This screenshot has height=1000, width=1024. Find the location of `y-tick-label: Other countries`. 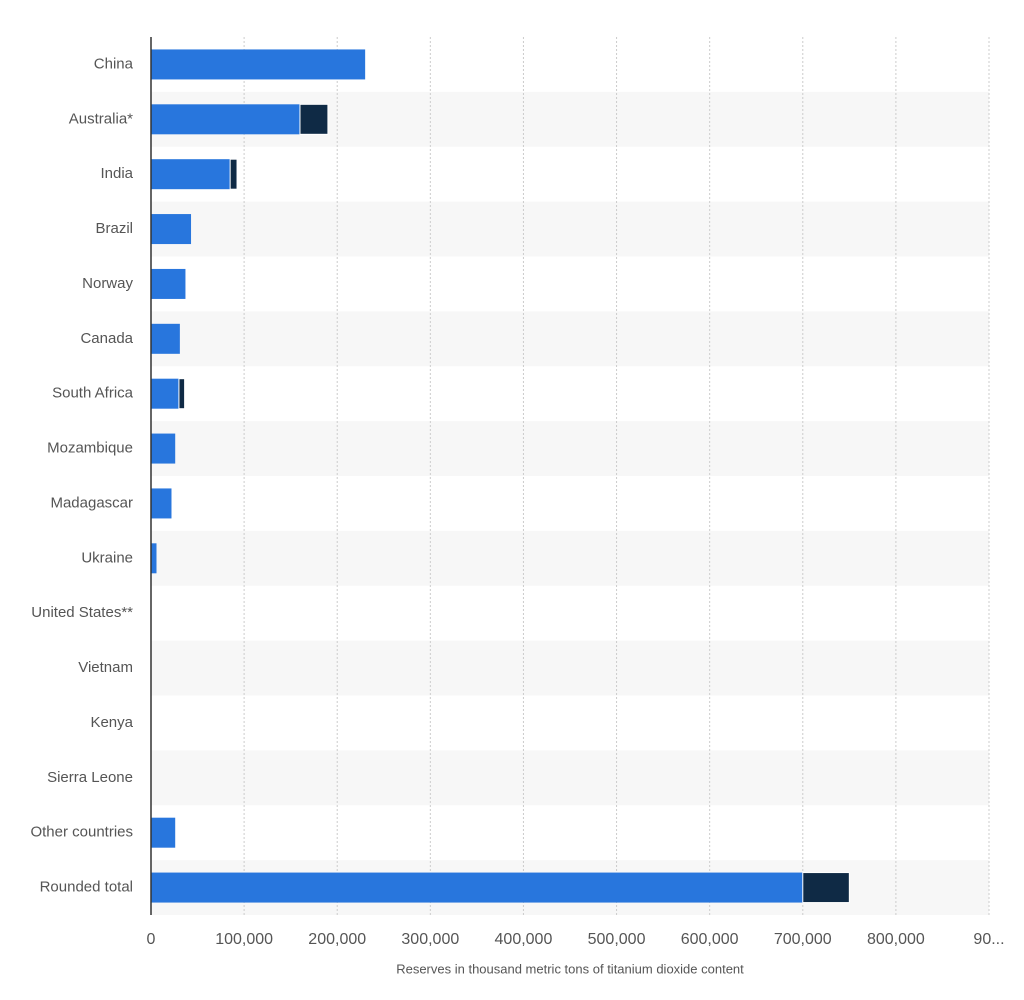

y-tick-label: Other countries is located at coordinates (81, 832).